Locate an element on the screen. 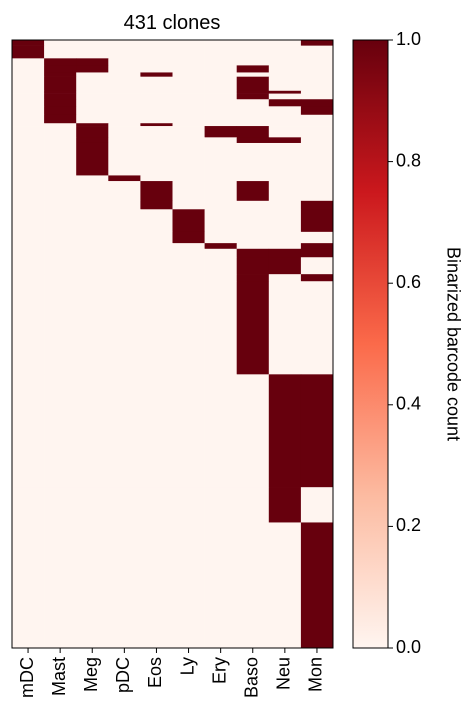 The width and height of the screenshot is (474, 725). x-tick-label: Mast is located at coordinates (59, 676).